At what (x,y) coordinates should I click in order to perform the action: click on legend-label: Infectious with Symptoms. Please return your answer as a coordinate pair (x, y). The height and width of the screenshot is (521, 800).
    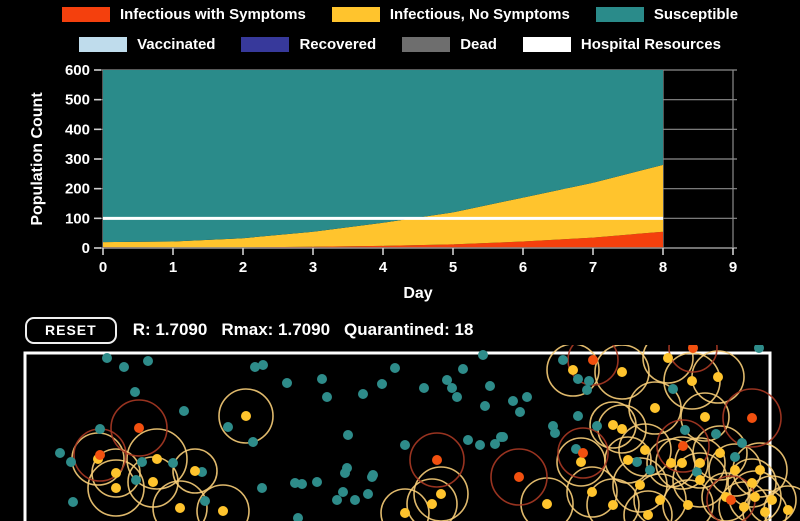
    Looking at the image, I should click on (212, 14).